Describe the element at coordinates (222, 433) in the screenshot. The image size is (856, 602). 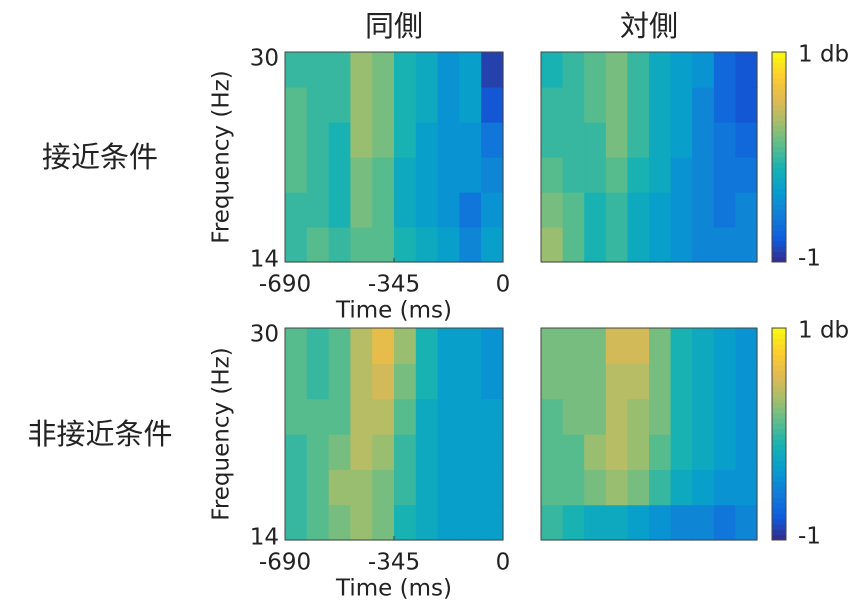
I see `y-axis-label: Frequency (Hz)` at that location.